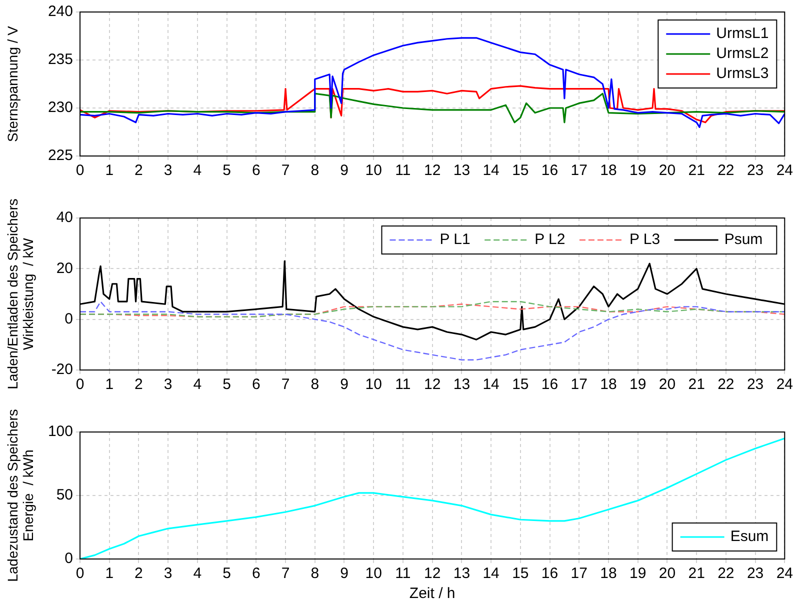  What do you see at coordinates (742, 73) in the screenshot?
I see `legend-label: UrmsL3` at bounding box center [742, 73].